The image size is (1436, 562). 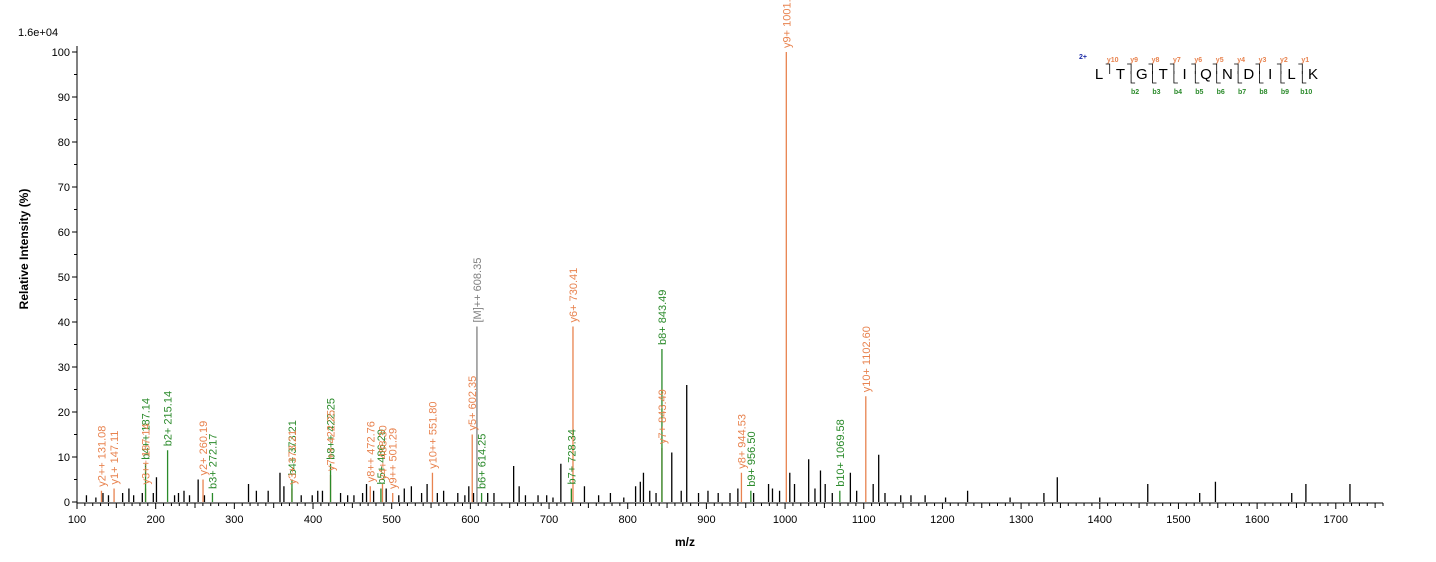 I want to click on b-ion-marker-label: b8, so click(x=1263, y=92).